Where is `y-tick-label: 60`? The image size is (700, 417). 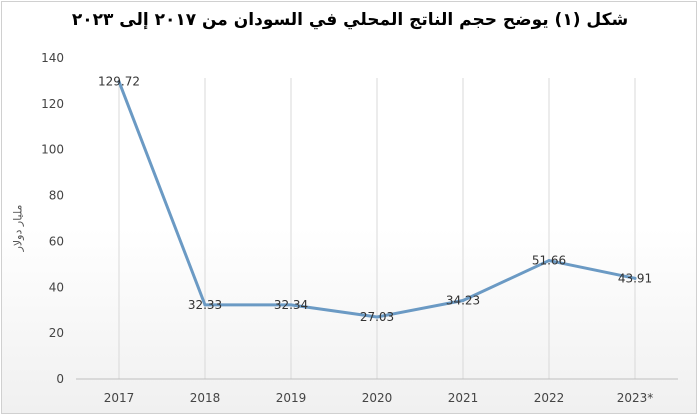
y-tick-label: 60 is located at coordinates (56, 241).